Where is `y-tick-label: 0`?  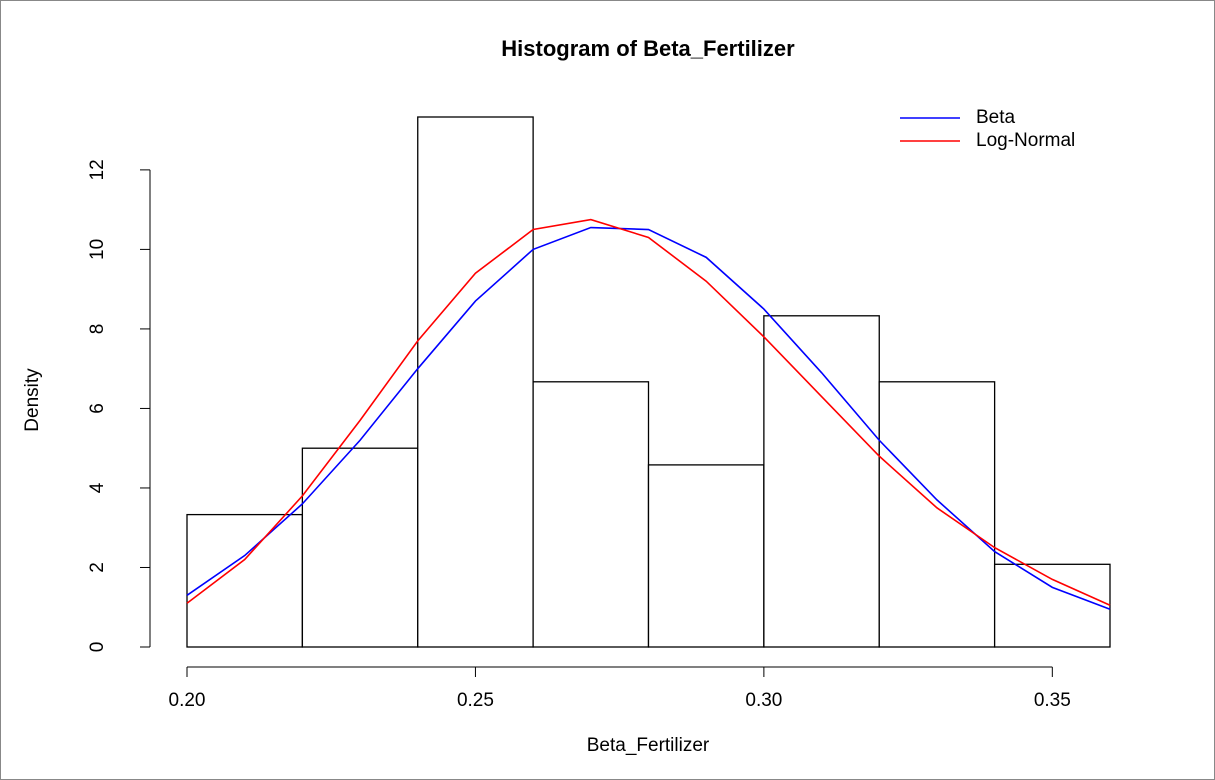 y-tick-label: 0 is located at coordinates (97, 647).